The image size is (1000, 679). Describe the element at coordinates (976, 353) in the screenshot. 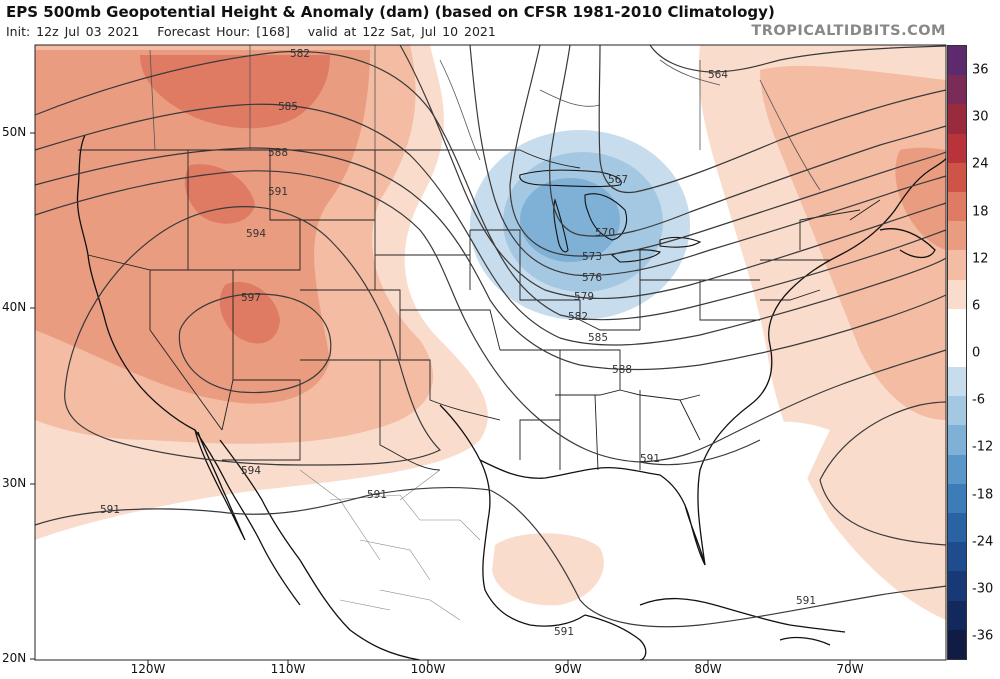

I see `colorbar-label: 0` at that location.